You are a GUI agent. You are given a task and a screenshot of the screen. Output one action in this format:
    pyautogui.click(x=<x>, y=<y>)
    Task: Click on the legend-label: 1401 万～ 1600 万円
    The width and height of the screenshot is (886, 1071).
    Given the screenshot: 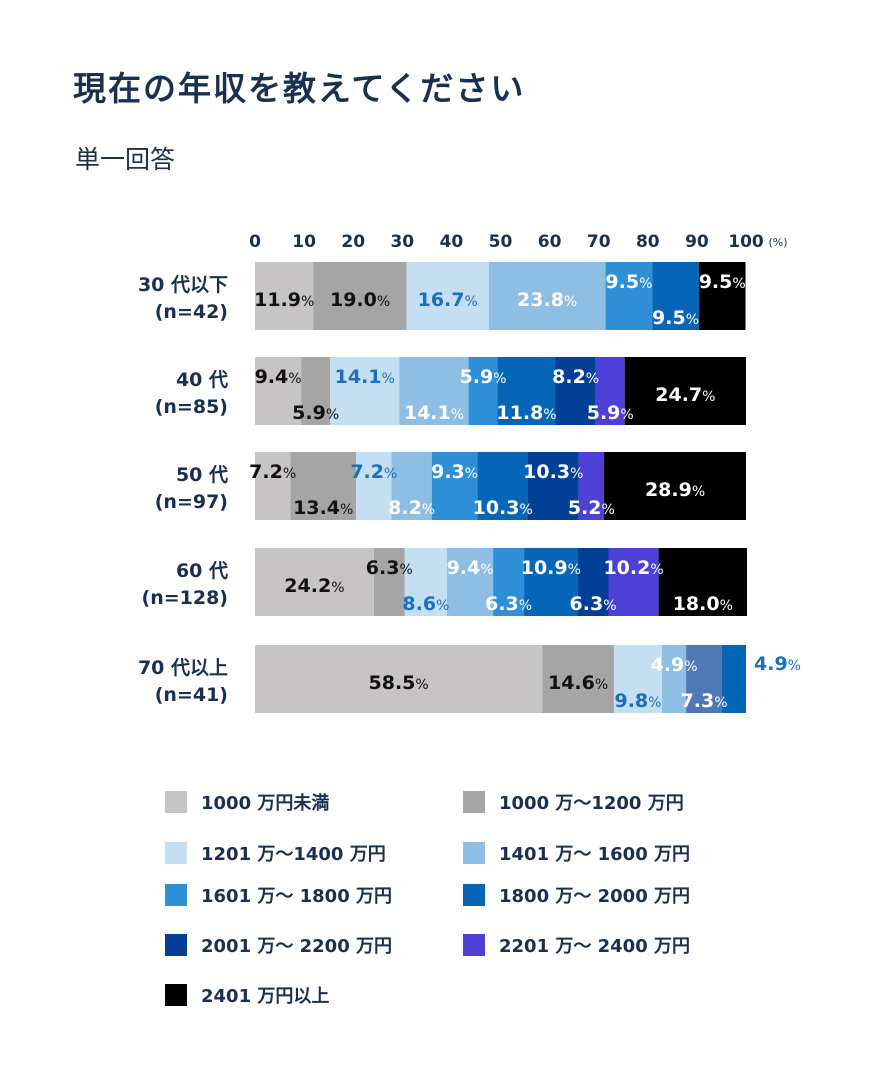 What is the action you would take?
    pyautogui.click(x=594, y=854)
    